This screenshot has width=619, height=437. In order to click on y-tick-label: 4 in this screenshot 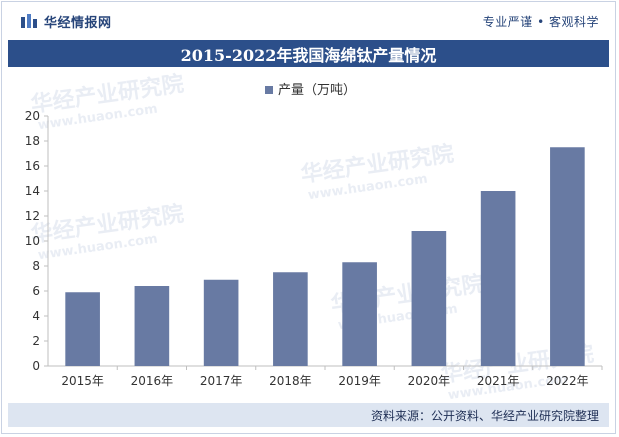, I will do `click(36, 316)`.